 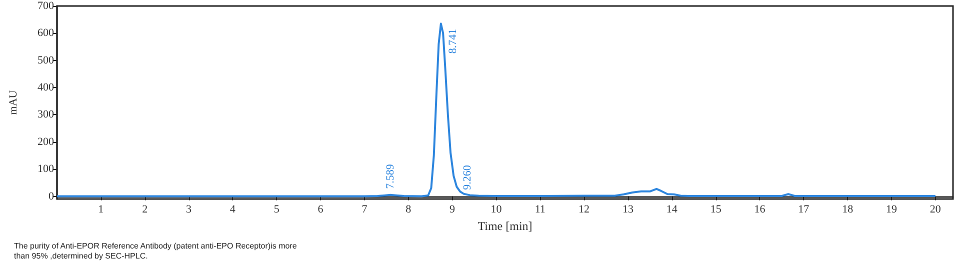 What do you see at coordinates (848, 210) in the screenshot?
I see `x-tick-label: 18` at bounding box center [848, 210].